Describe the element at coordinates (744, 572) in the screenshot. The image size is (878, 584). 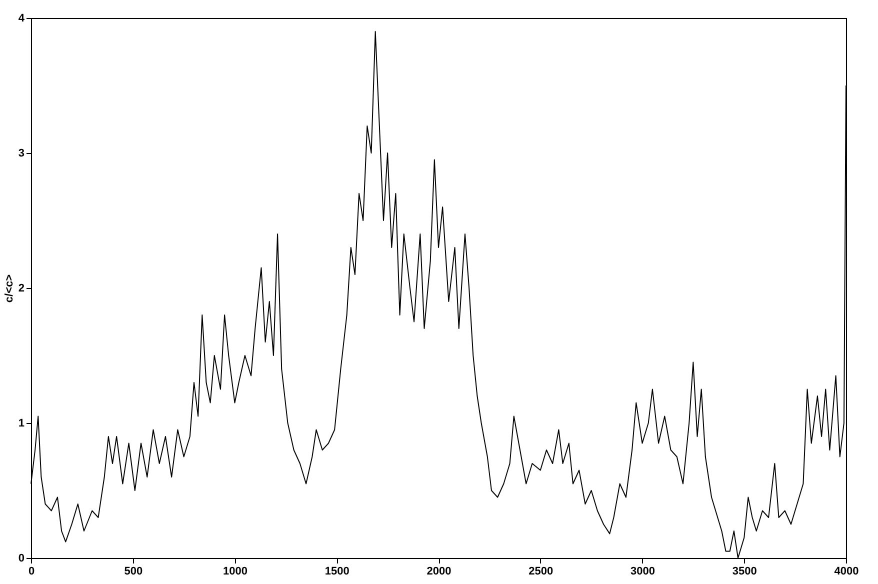
I see `x-tick-label: 3500` at that location.